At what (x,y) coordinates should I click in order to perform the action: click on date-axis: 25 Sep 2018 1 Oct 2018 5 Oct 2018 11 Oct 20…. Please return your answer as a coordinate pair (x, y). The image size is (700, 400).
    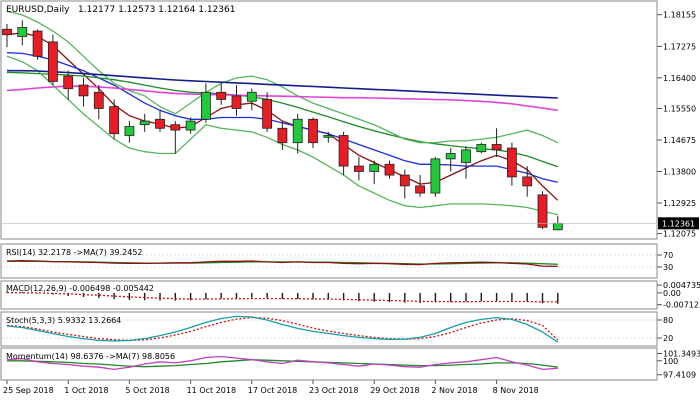
    Looking at the image, I should click on (271, 387).